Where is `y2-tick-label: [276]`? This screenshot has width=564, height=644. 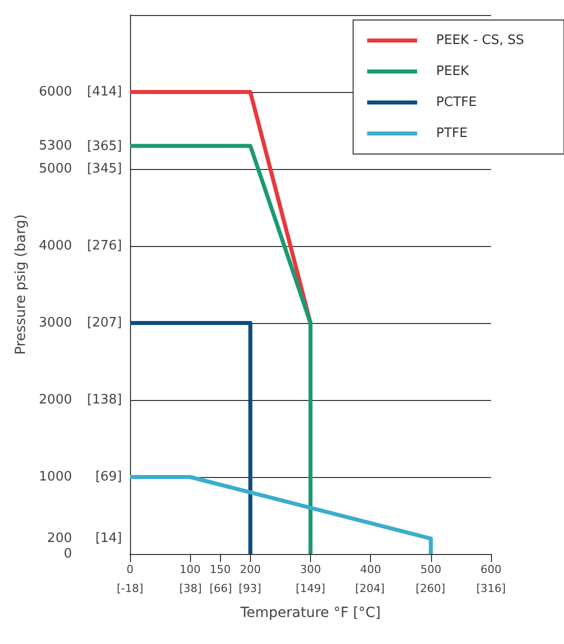 y2-tick-label: [276] is located at coordinates (104, 246).